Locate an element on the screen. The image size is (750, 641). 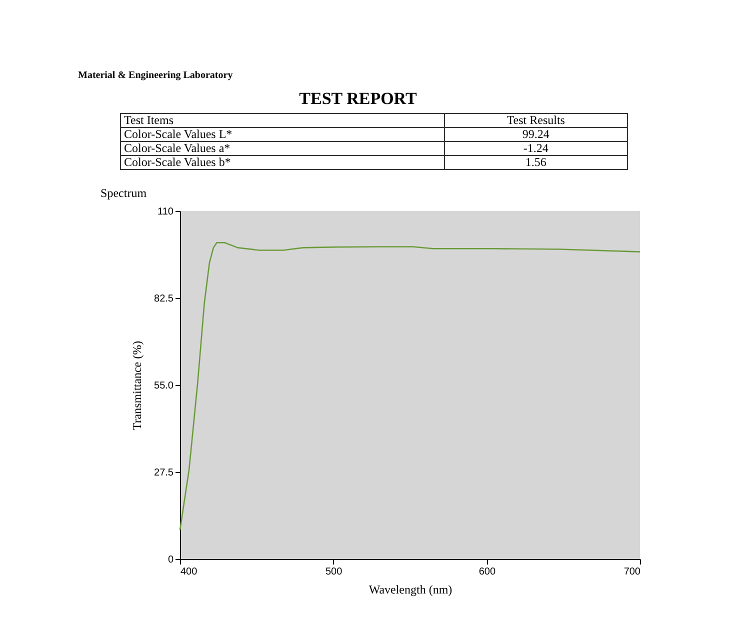
x-tick-label: 600 is located at coordinates (487, 572).